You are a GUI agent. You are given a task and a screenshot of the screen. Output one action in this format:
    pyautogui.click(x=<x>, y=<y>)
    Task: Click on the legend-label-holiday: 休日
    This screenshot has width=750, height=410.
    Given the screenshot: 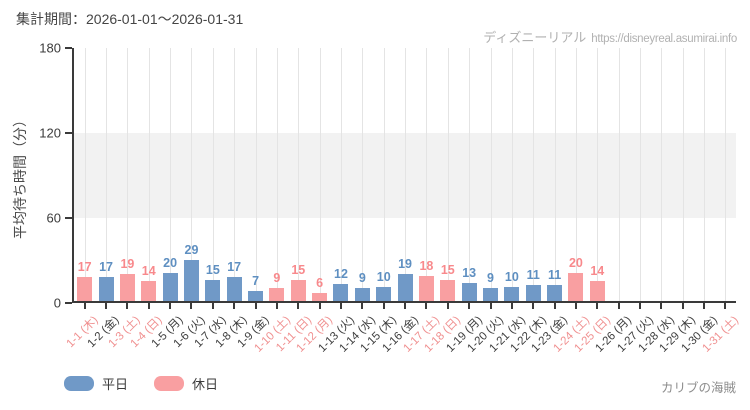 What is the action you would take?
    pyautogui.click(x=205, y=384)
    